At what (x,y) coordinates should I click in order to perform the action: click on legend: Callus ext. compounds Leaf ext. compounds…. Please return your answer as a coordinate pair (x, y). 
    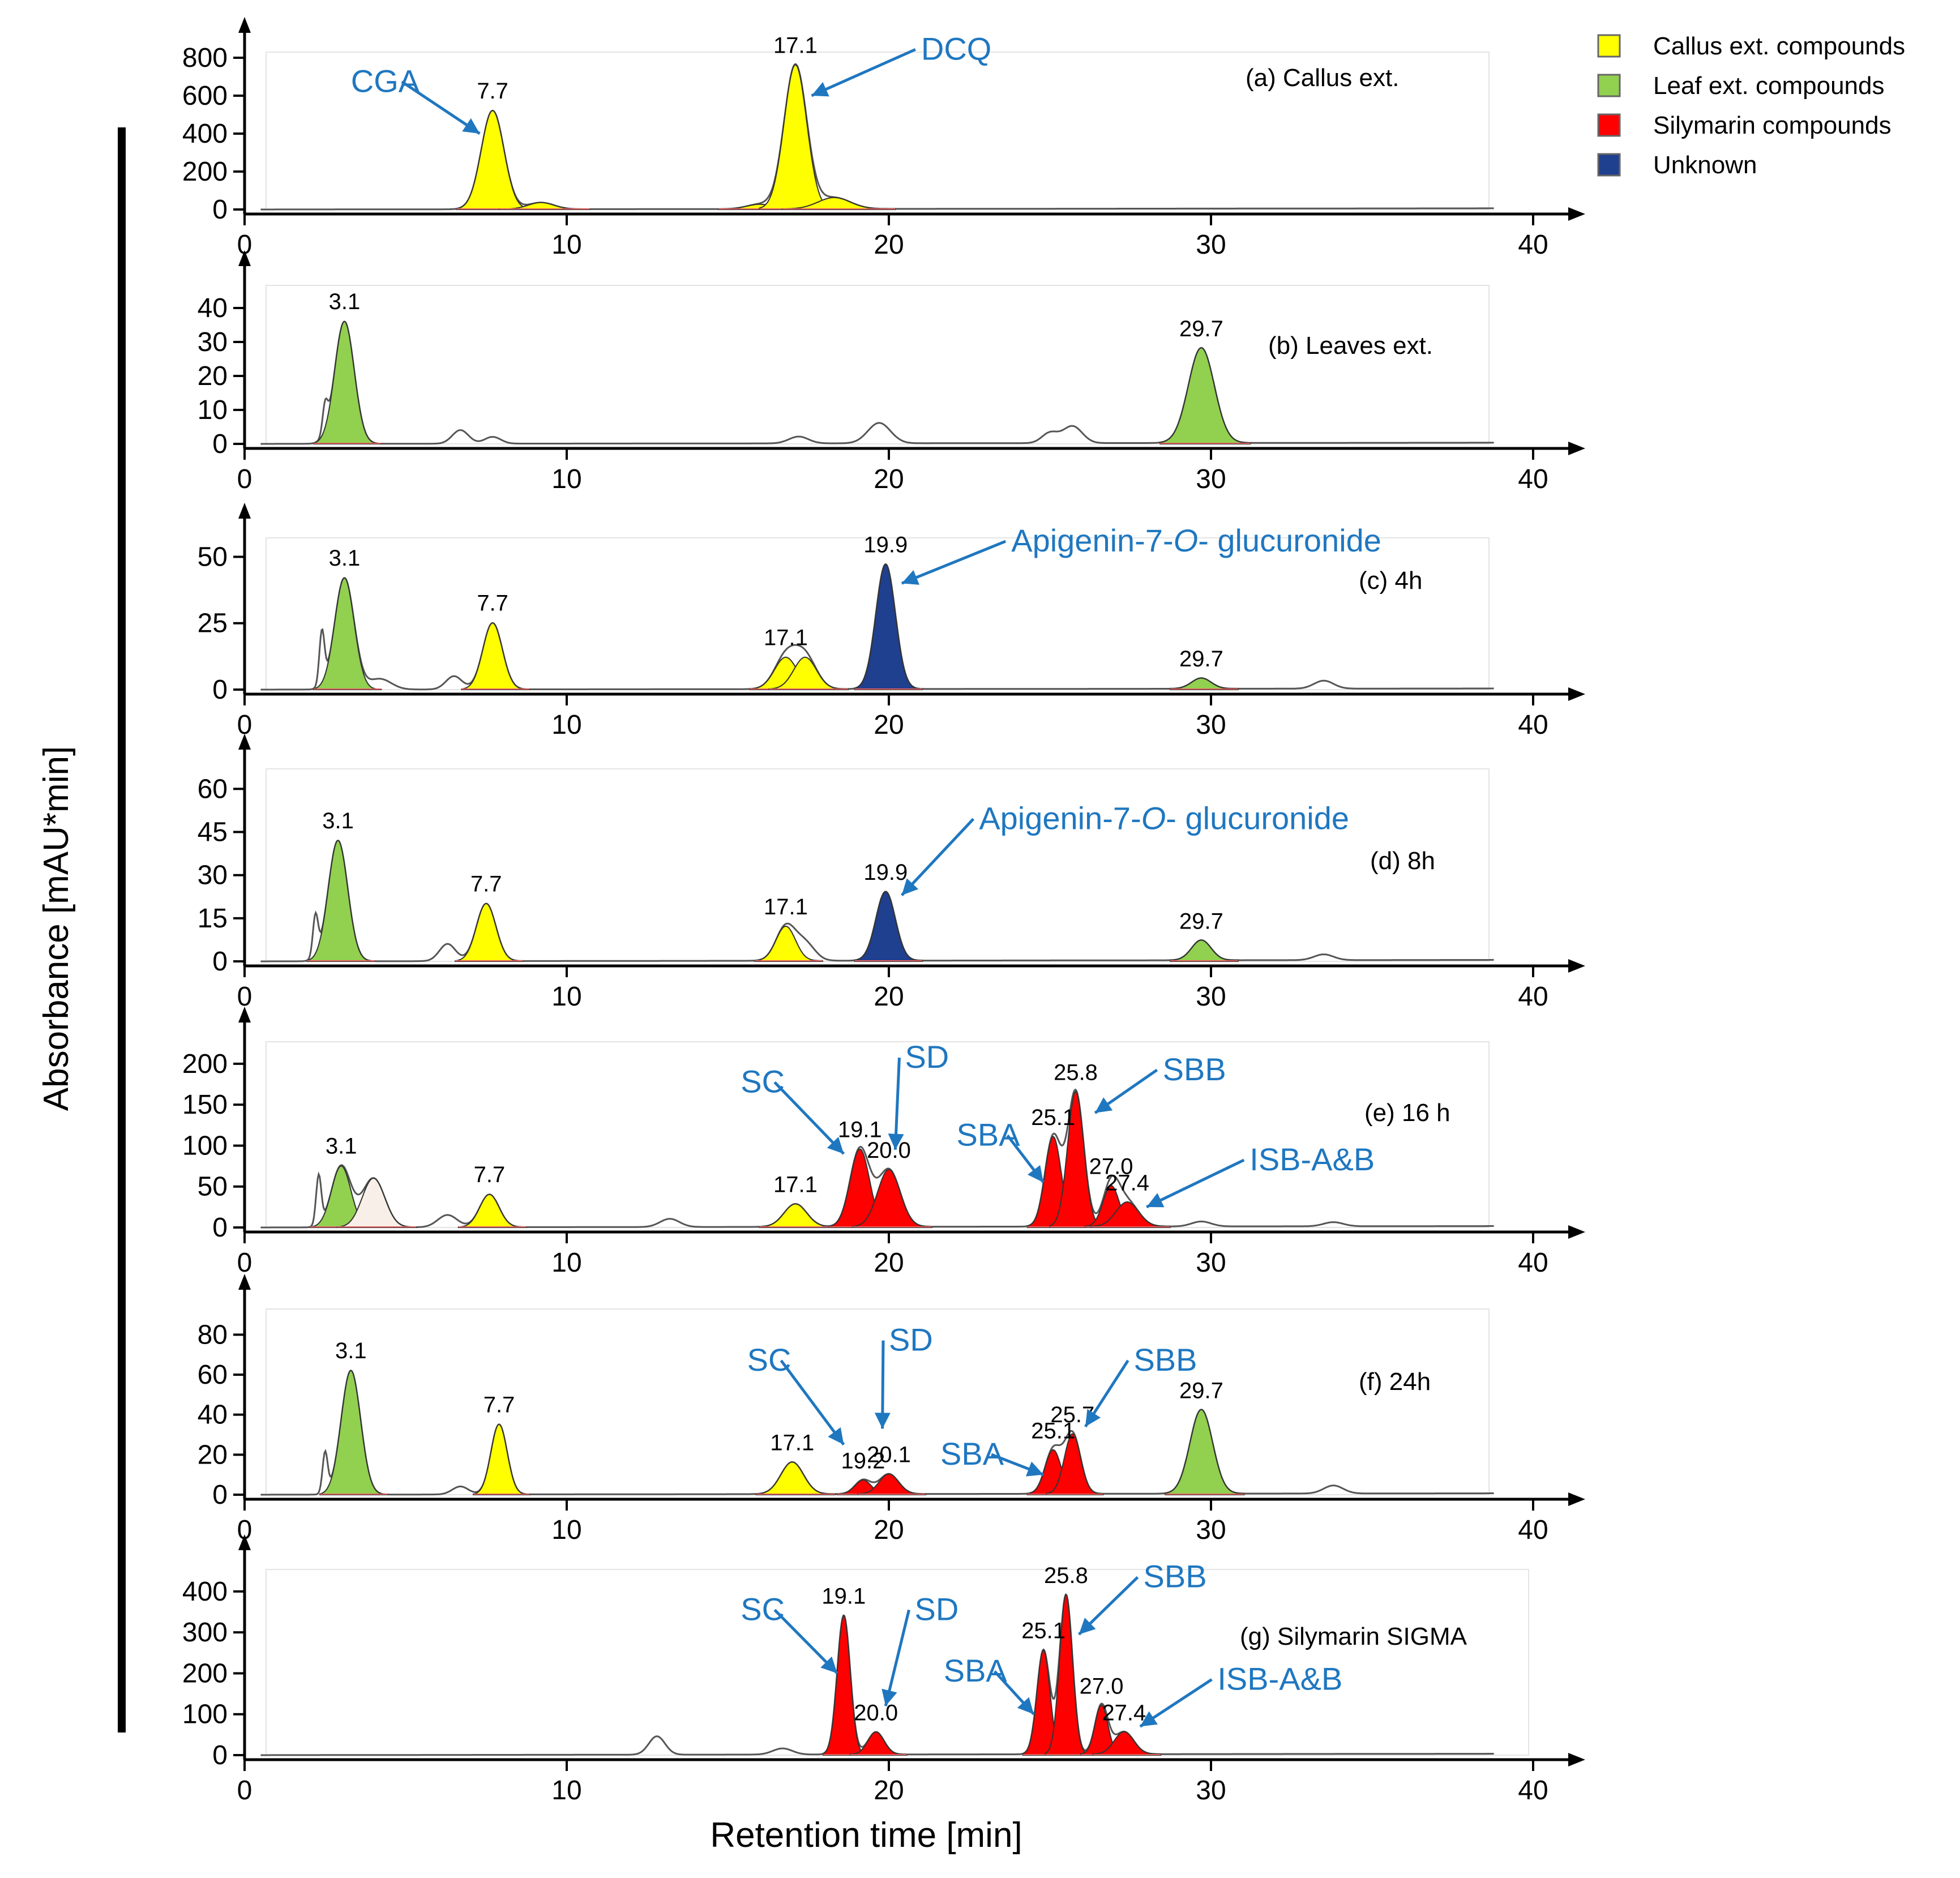
    Looking at the image, I should click on (1751, 105).